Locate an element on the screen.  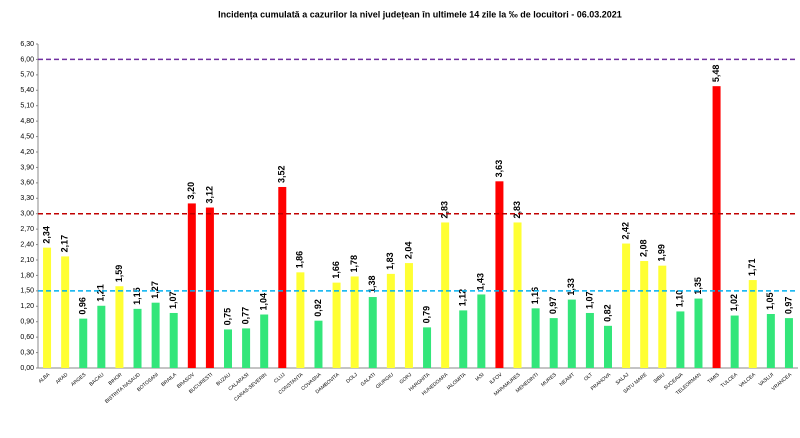
value-label: 0,96 is located at coordinates (83, 306).